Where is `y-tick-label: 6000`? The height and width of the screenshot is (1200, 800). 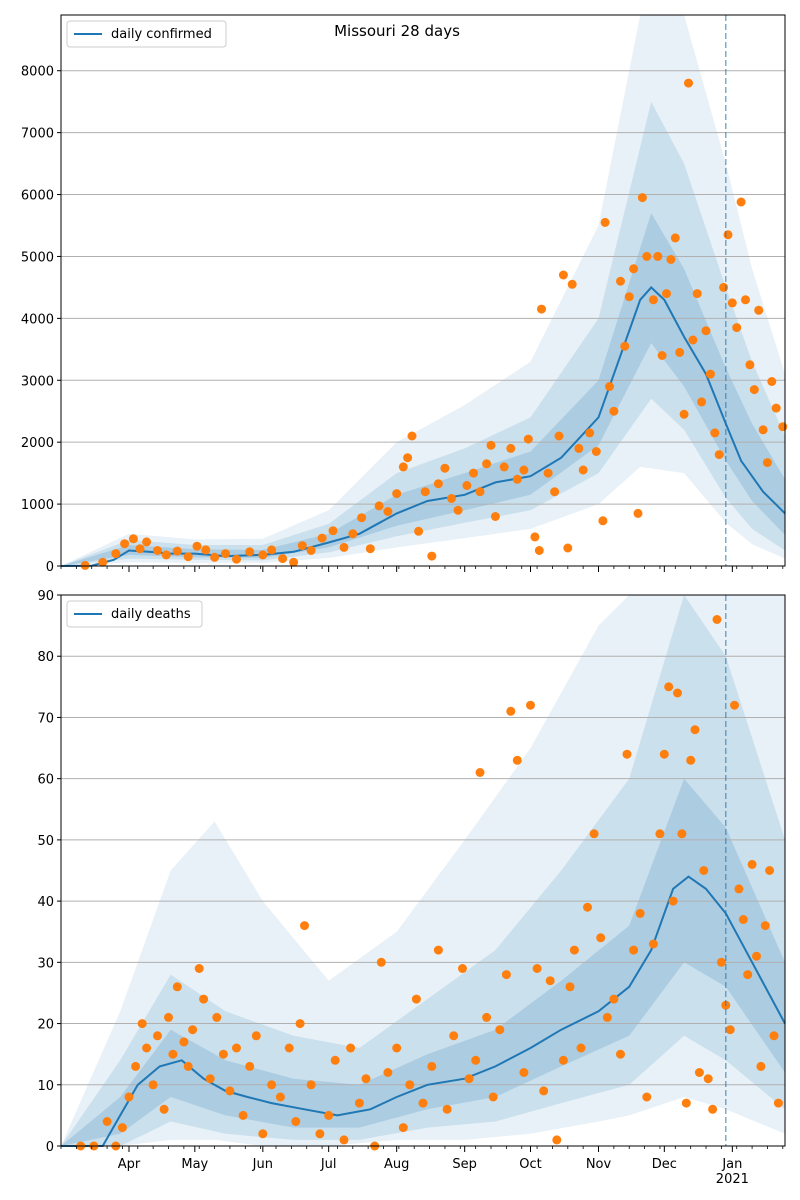
y-tick-label: 6000 is located at coordinates (37, 196).